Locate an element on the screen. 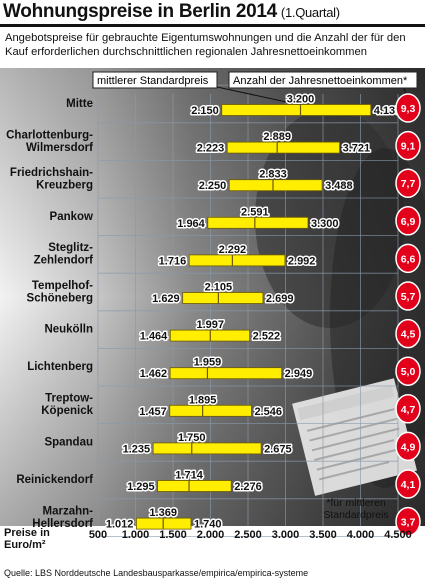  income-badge: 5,7 is located at coordinates (408, 296).